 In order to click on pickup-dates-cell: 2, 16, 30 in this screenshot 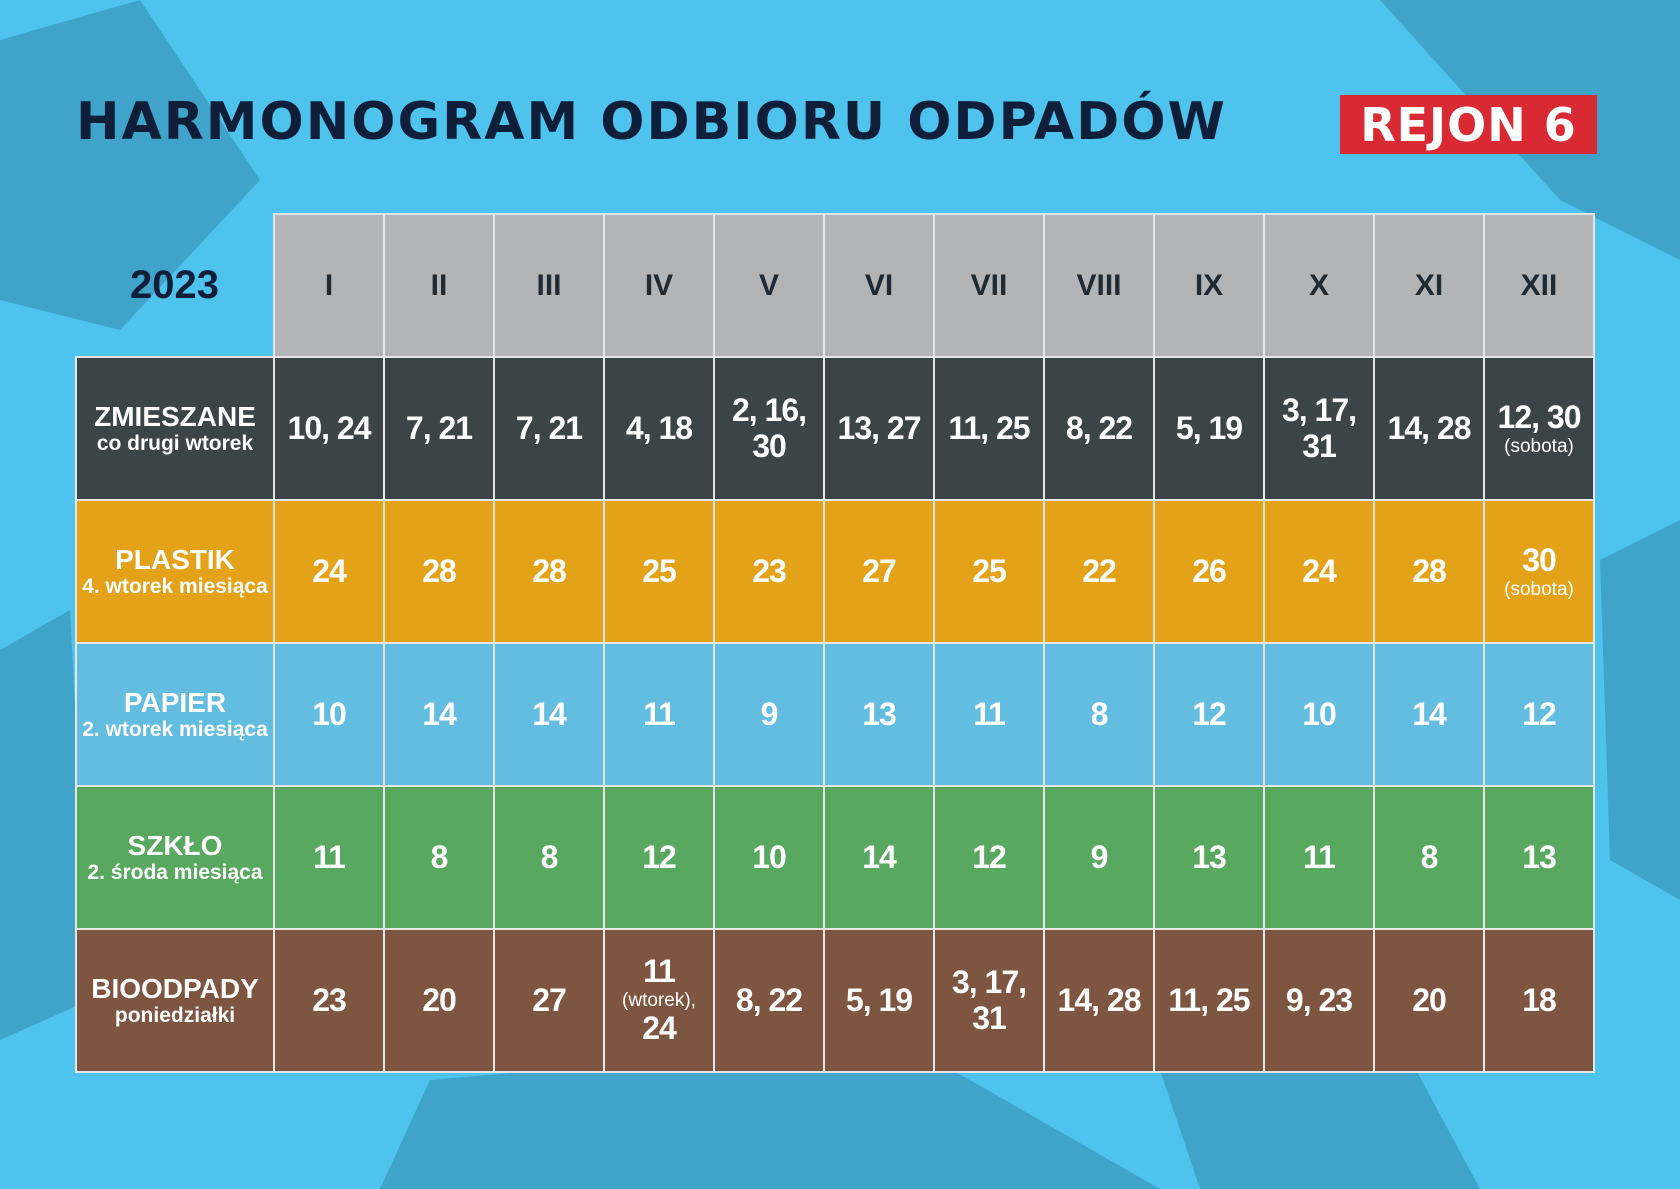, I will do `click(769, 428)`.